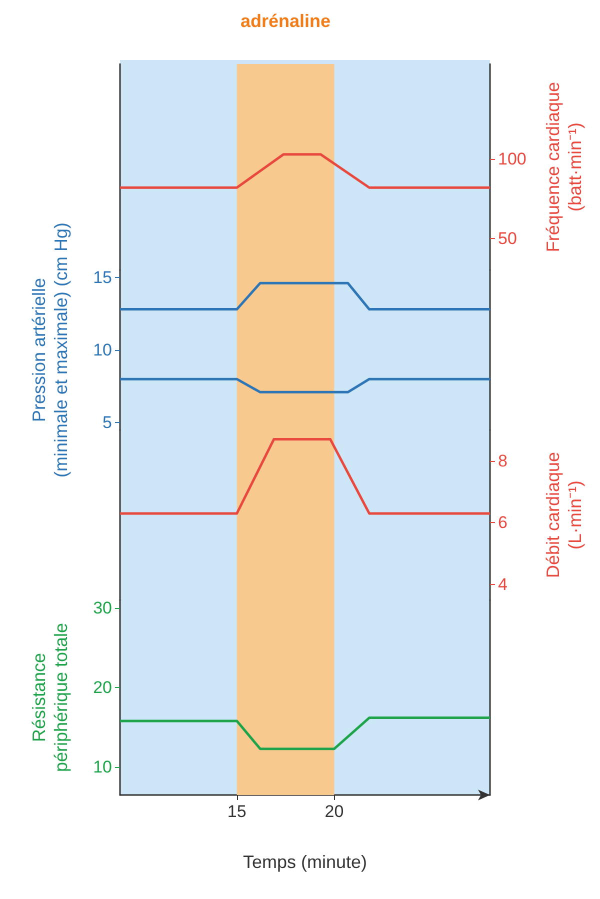 The height and width of the screenshot is (899, 600). What do you see at coordinates (564, 167) in the screenshot?
I see `y2-axis-title: Fréquence cardiaque (batt·min⁻¹)` at bounding box center [564, 167].